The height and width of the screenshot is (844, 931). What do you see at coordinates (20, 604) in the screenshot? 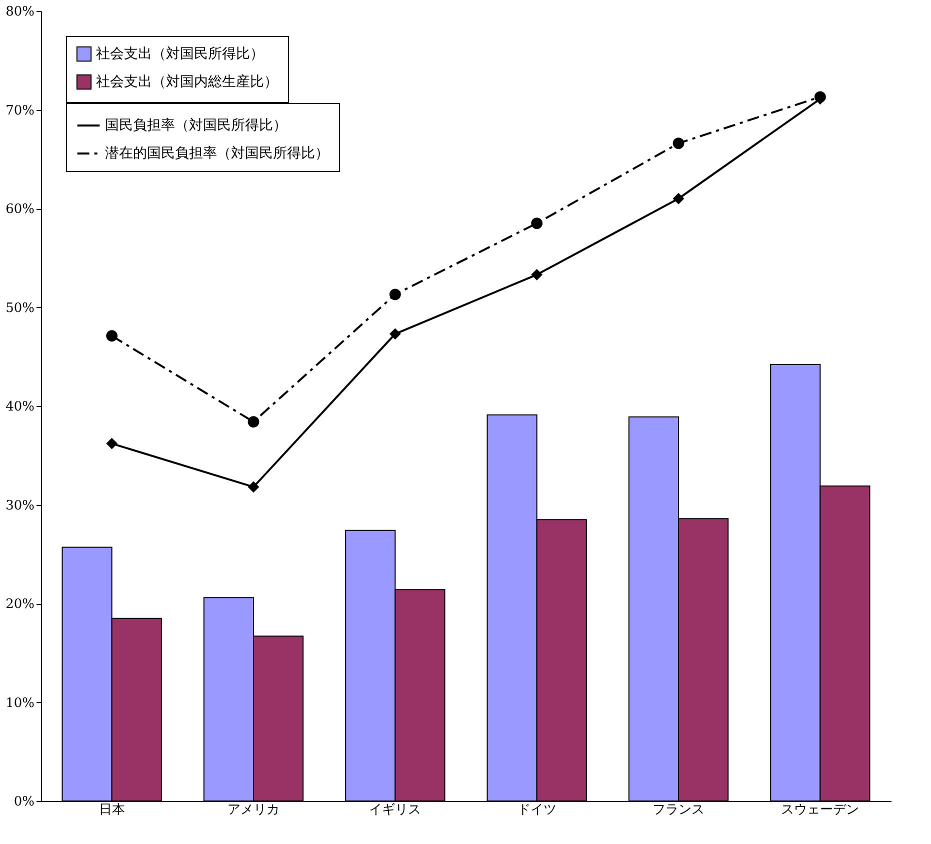
I see `y-tick-label: 20%` at bounding box center [20, 604].